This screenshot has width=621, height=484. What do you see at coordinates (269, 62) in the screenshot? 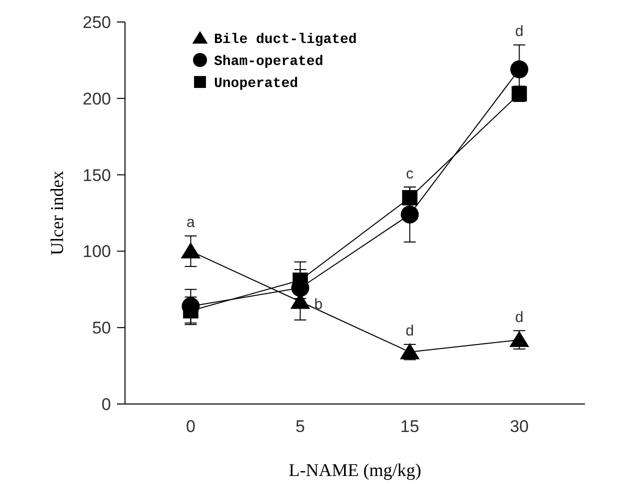
I see `legend-label: Sham-operated` at bounding box center [269, 62].